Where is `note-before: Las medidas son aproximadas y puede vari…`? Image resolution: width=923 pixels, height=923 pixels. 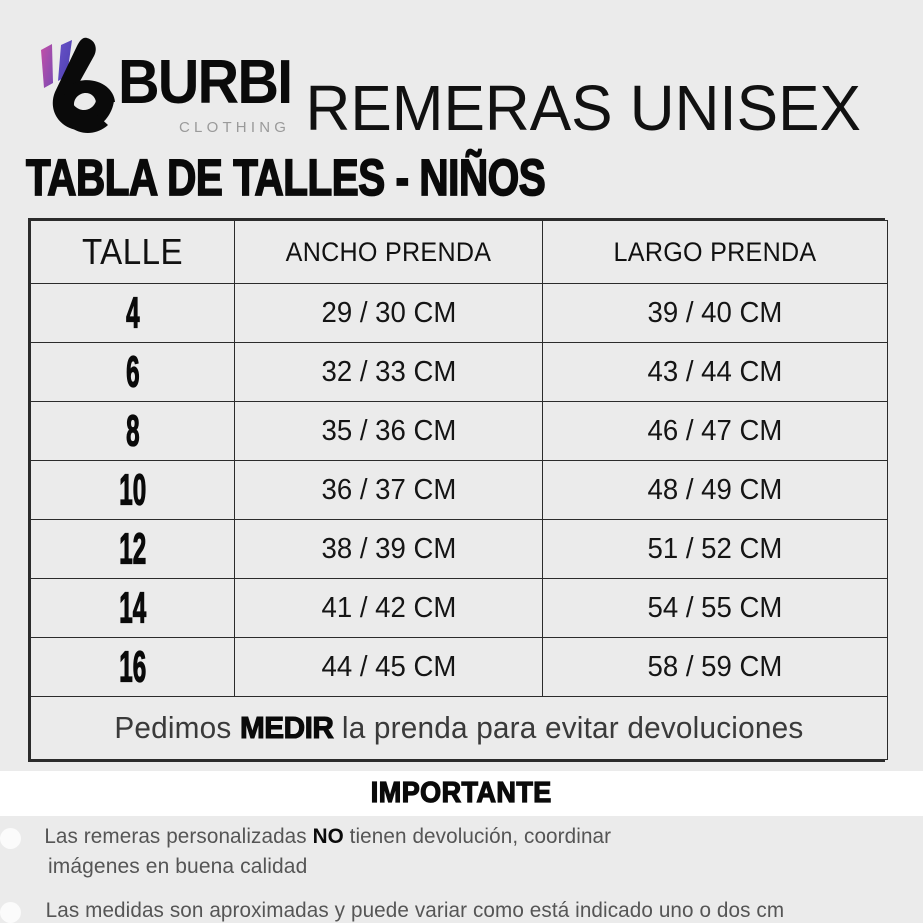
note-before: Las medidas son aproximadas y puede vari… is located at coordinates (415, 910).